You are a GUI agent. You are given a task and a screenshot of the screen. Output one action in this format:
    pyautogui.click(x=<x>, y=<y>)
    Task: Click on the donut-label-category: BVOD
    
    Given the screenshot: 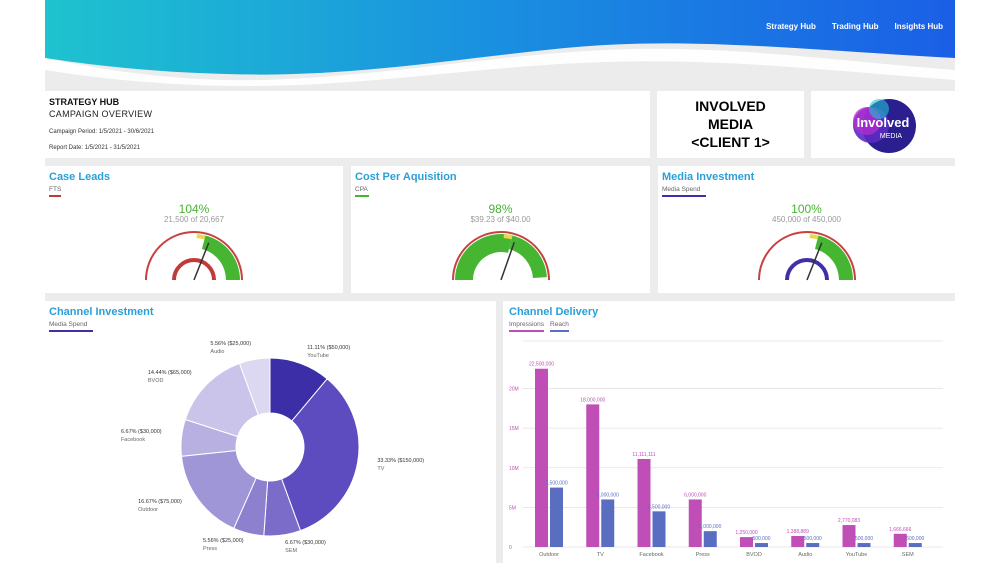 What is the action you would take?
    pyautogui.click(x=155, y=380)
    